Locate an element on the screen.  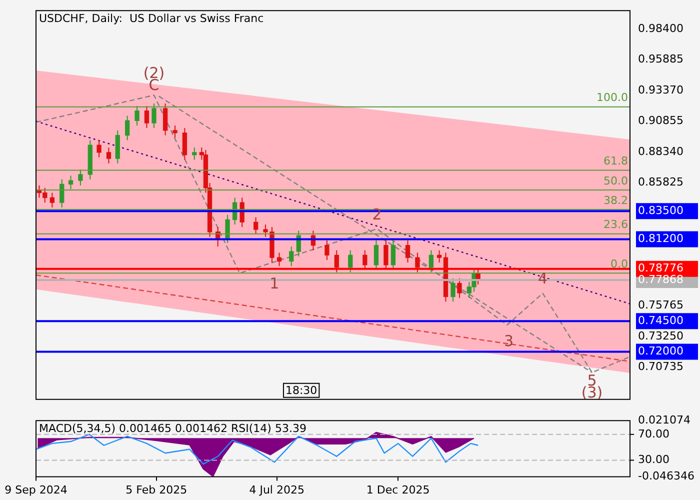
chart-title: USDCHF, Daily: US Dollar vs Swiss Franc is located at coordinates (151, 18).